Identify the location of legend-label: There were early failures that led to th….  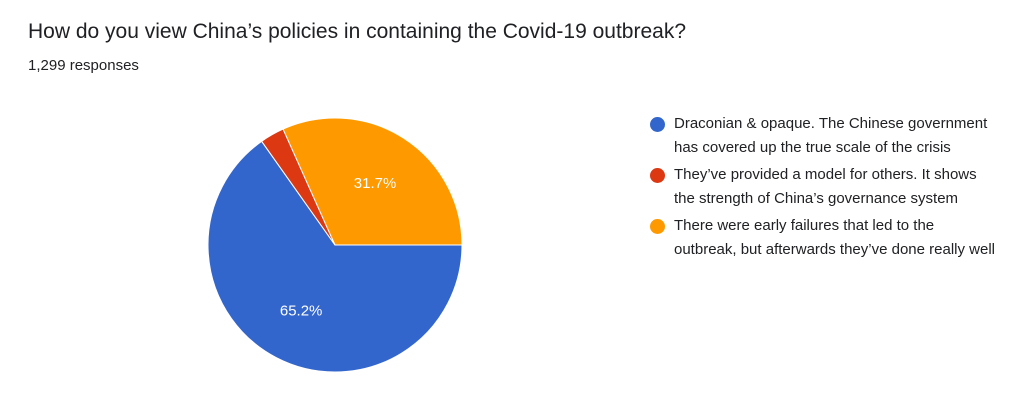
(835, 237).